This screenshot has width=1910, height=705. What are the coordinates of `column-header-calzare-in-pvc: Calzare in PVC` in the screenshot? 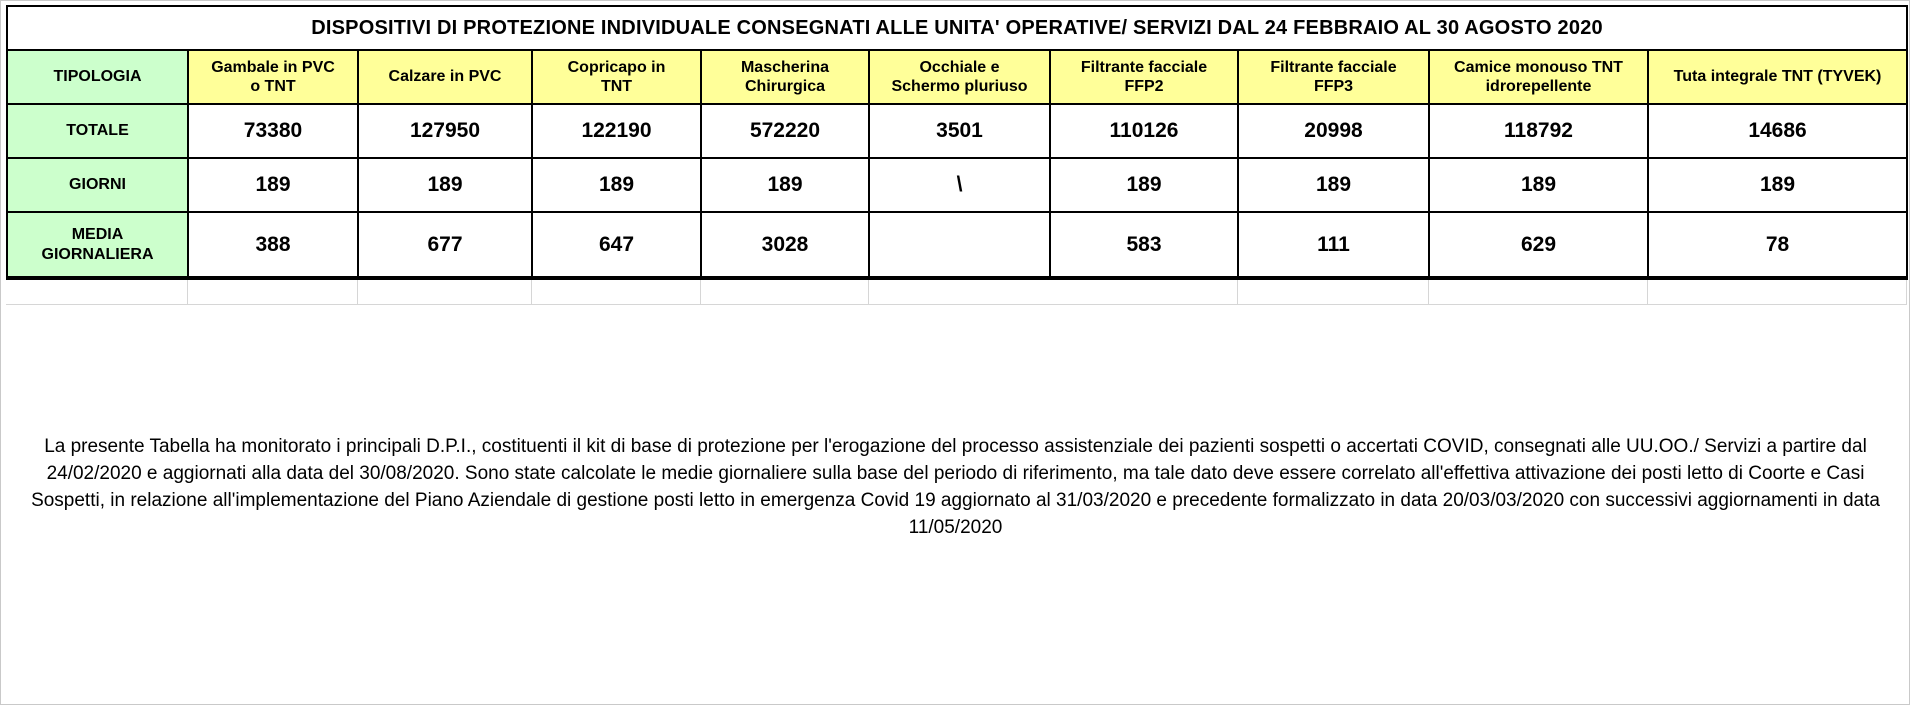 It's located at (445, 77).